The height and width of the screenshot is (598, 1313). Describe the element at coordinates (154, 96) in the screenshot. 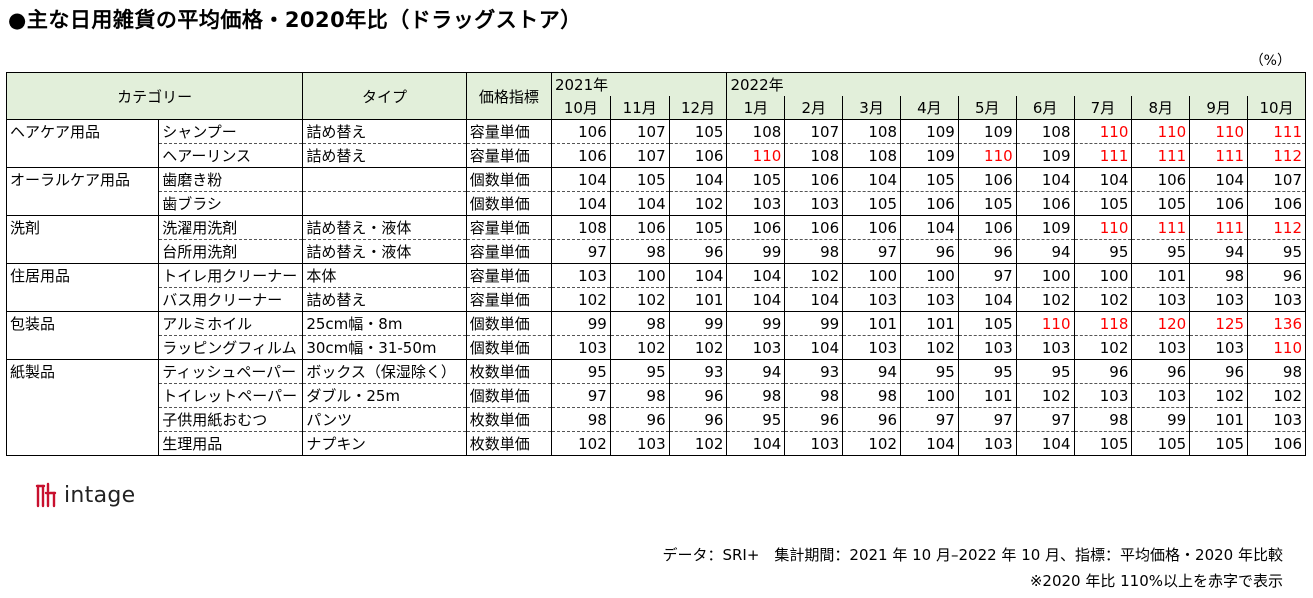

I see `header-category: カテゴリー` at that location.